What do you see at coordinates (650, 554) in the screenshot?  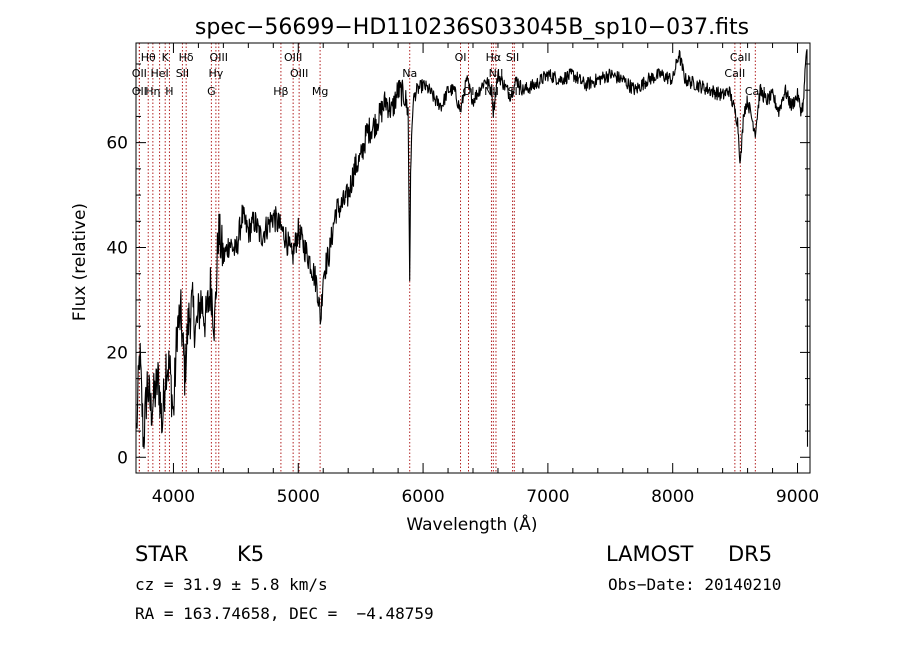 I see `survey-name: LAMOST` at bounding box center [650, 554].